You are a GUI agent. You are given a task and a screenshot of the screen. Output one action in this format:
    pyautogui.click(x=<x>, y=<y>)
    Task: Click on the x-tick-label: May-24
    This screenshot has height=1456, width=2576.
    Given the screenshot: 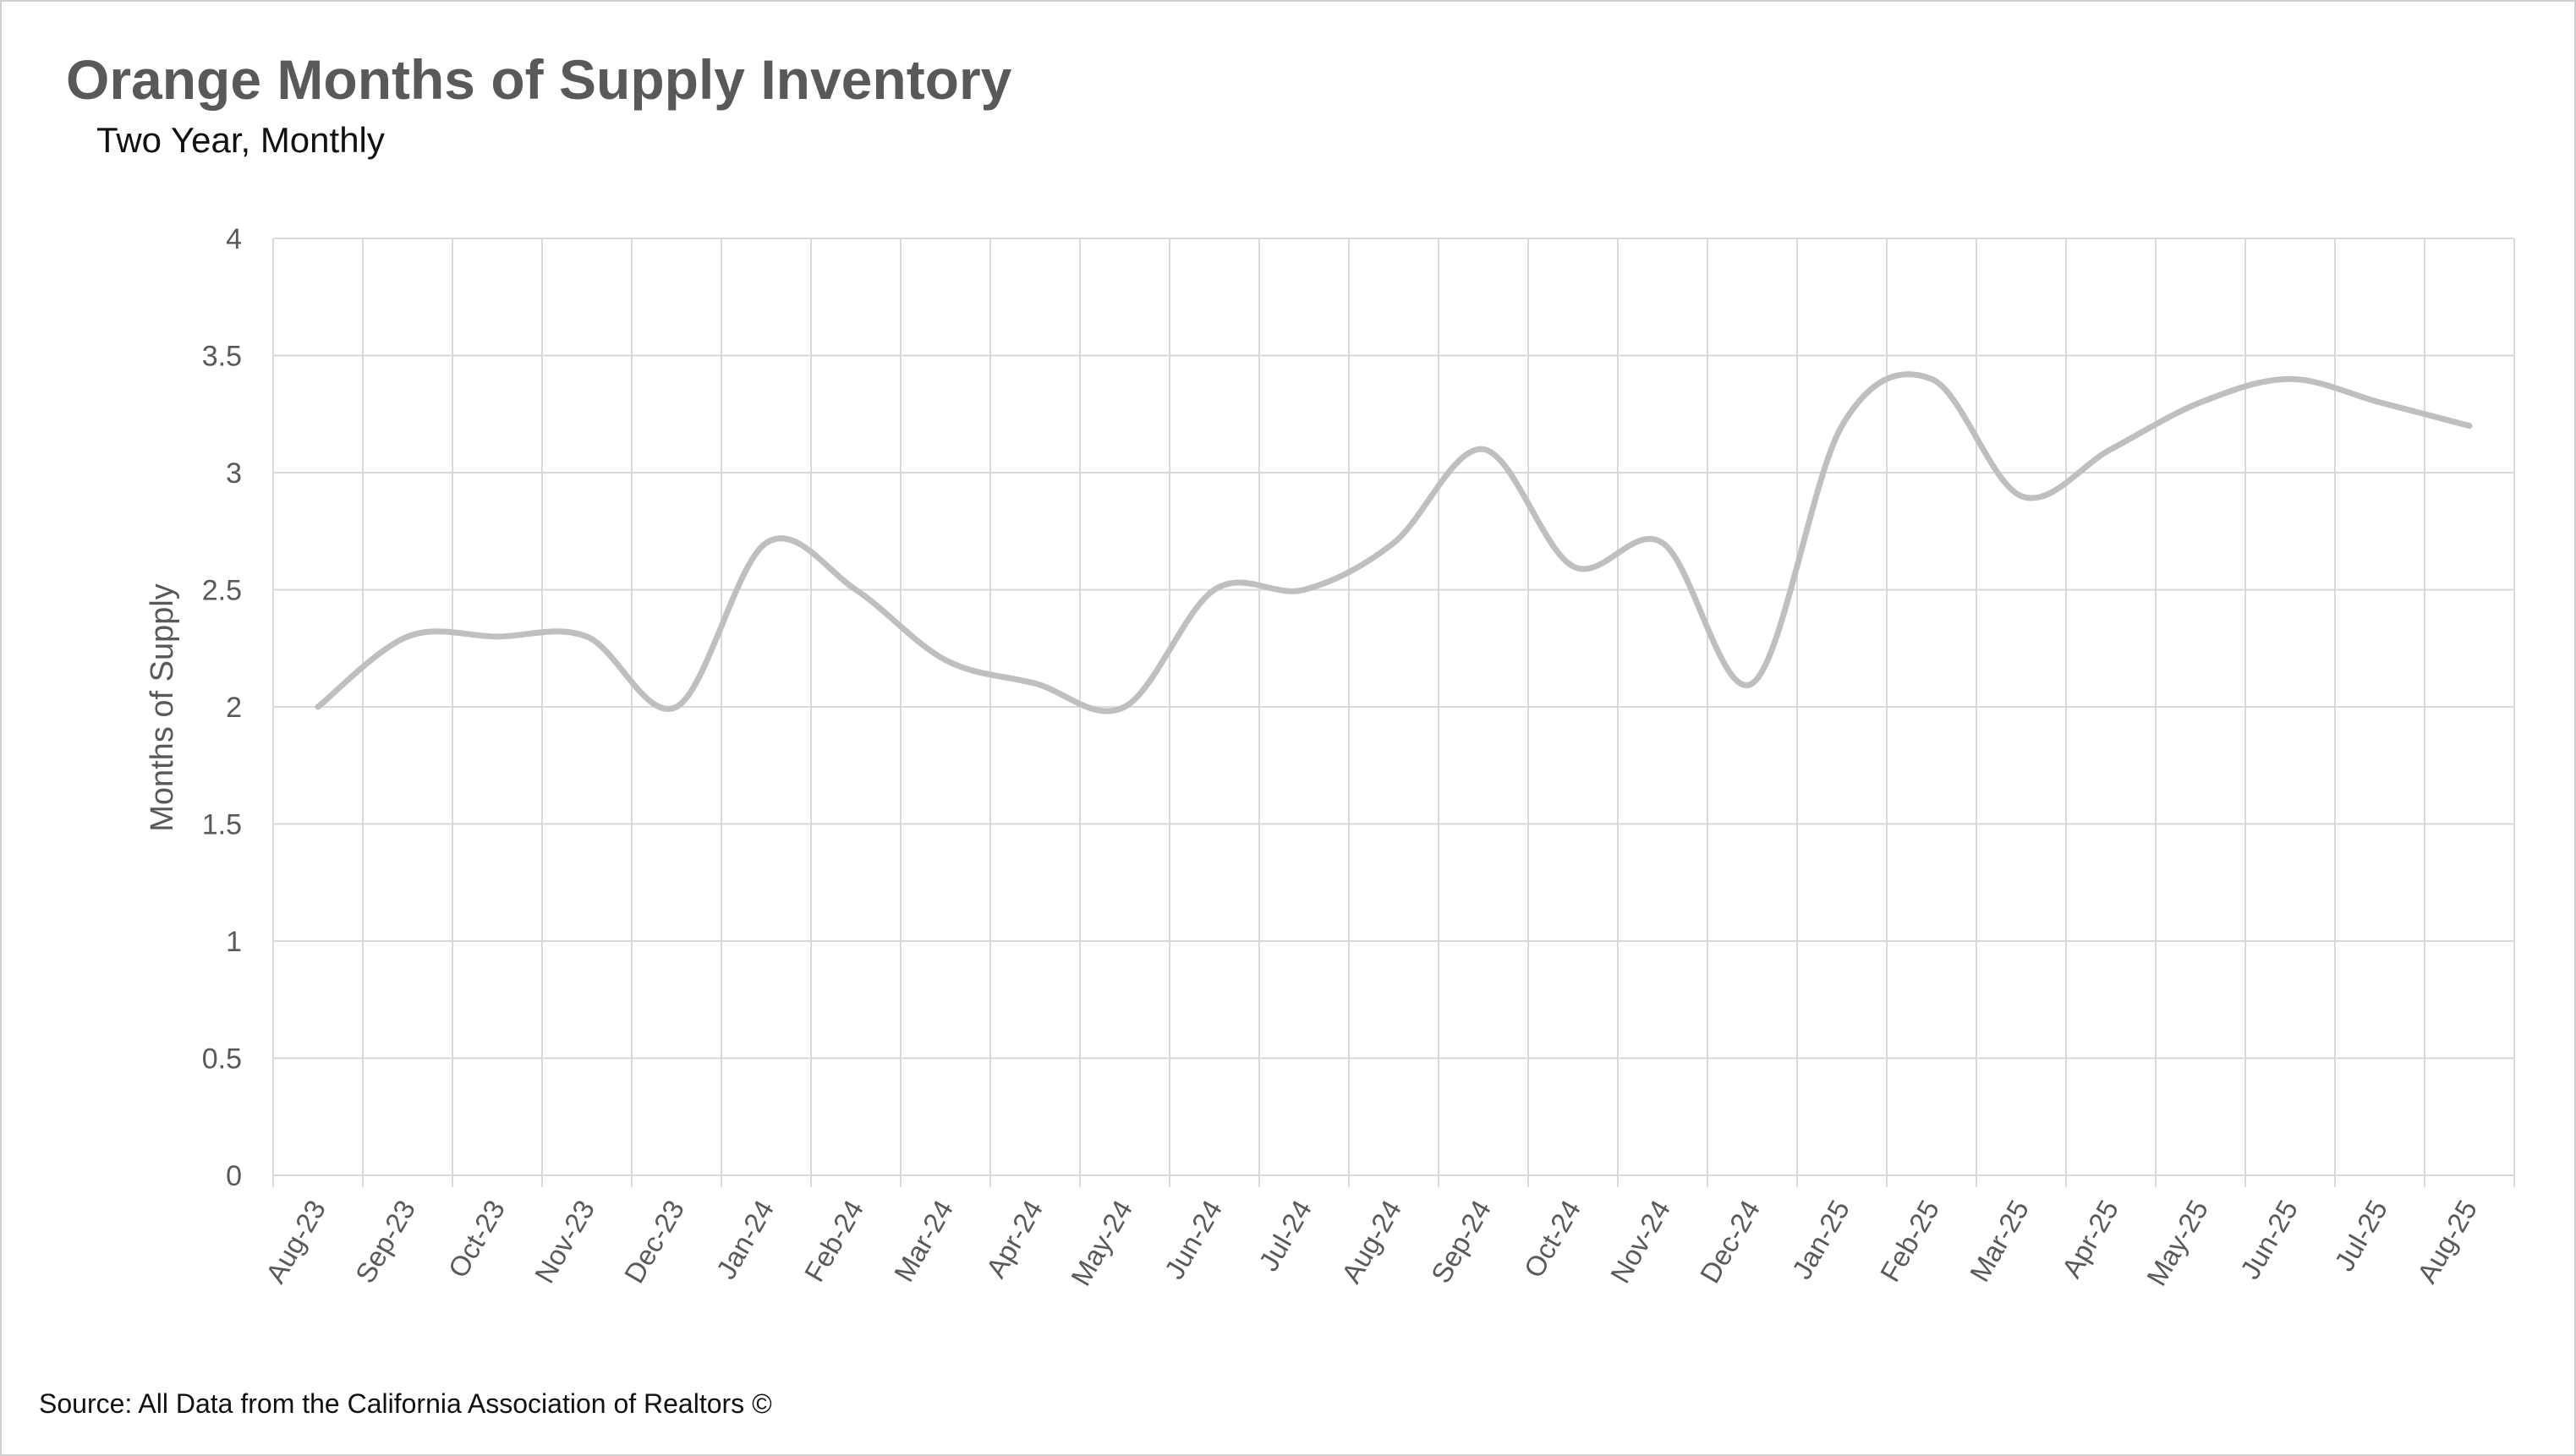 What is the action you would take?
    pyautogui.click(x=1101, y=1243)
    